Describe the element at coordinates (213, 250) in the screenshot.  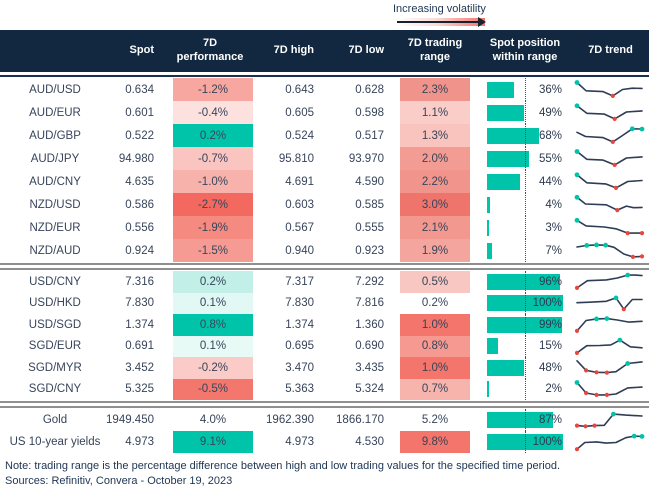
I see `performance-value: -1.5%` at that location.